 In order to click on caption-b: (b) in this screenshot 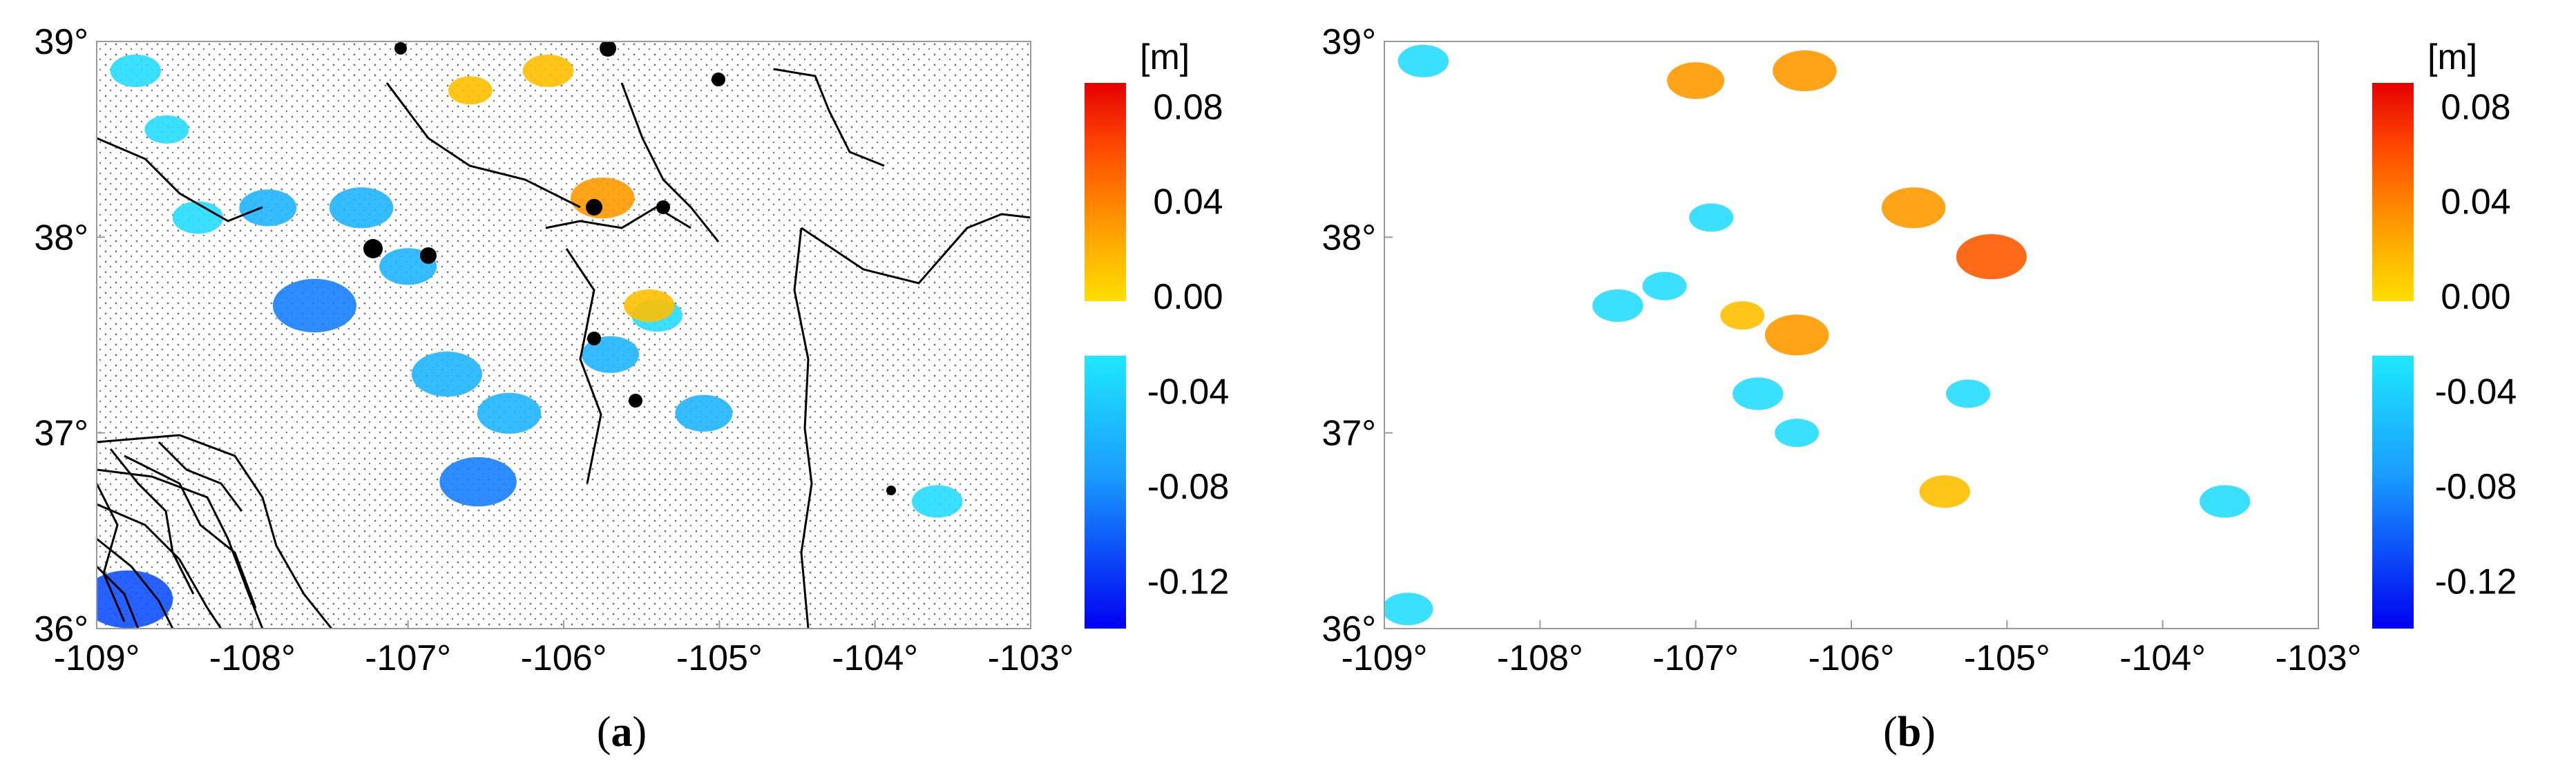, I will do `click(1909, 732)`.